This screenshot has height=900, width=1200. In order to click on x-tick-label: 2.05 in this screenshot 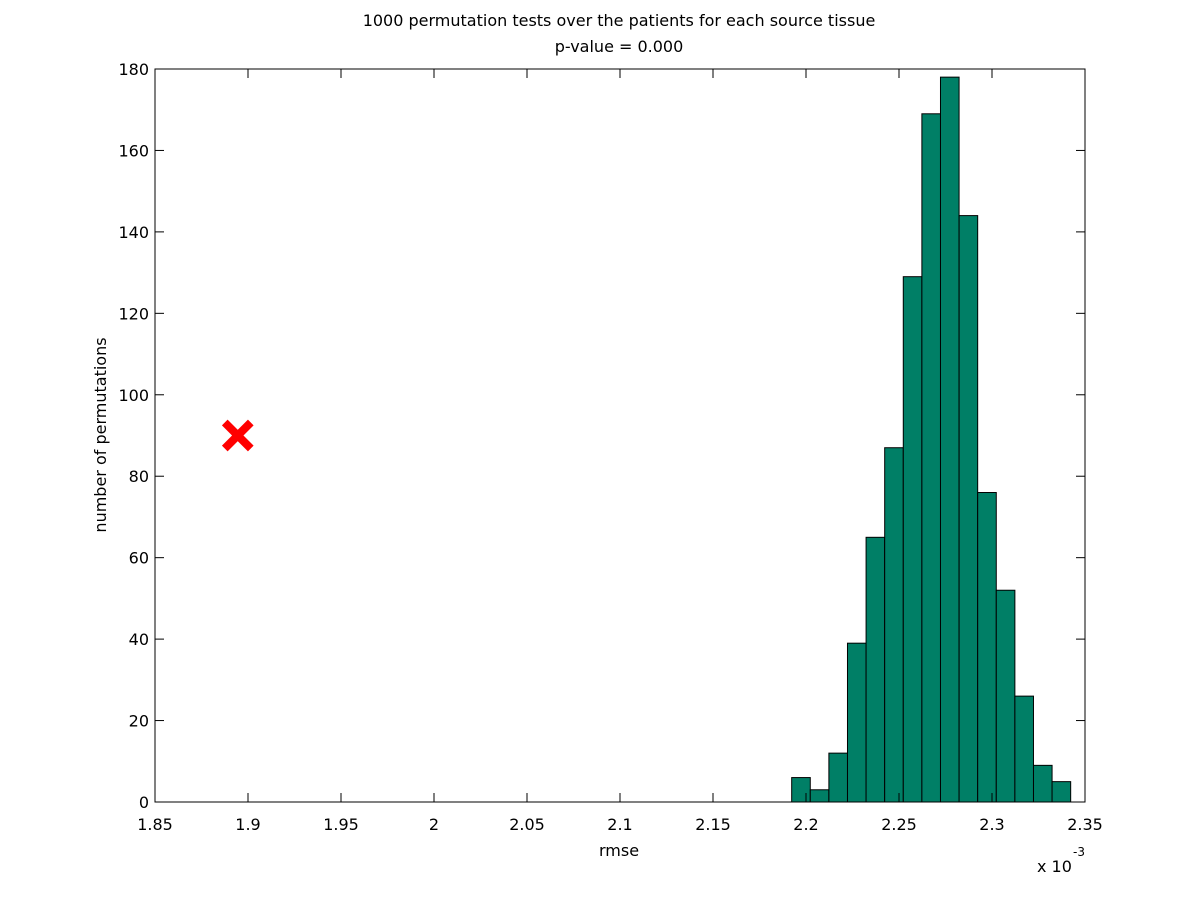, I will do `click(527, 824)`.